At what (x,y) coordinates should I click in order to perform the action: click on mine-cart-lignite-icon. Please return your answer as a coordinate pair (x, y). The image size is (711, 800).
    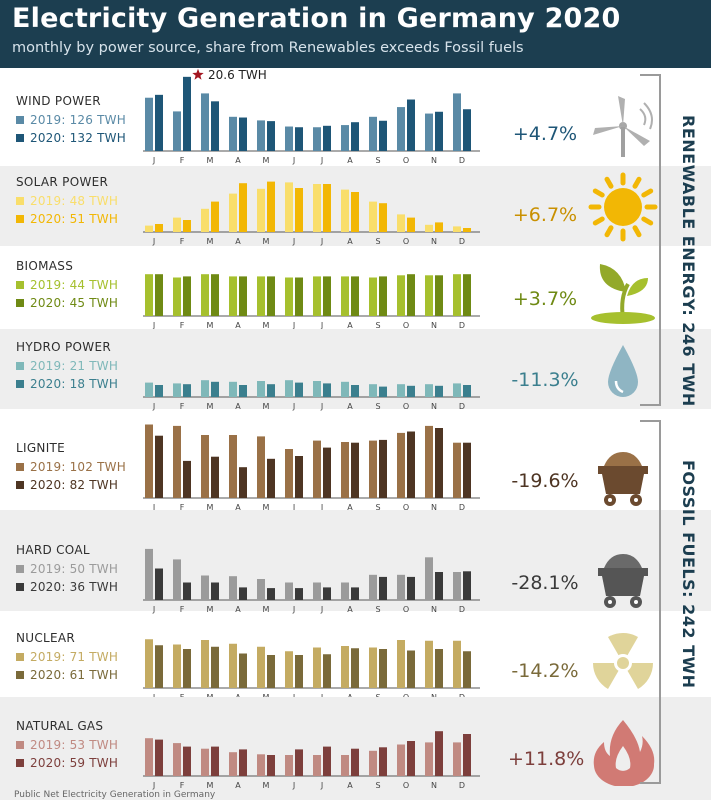
    Looking at the image, I should click on (623, 479).